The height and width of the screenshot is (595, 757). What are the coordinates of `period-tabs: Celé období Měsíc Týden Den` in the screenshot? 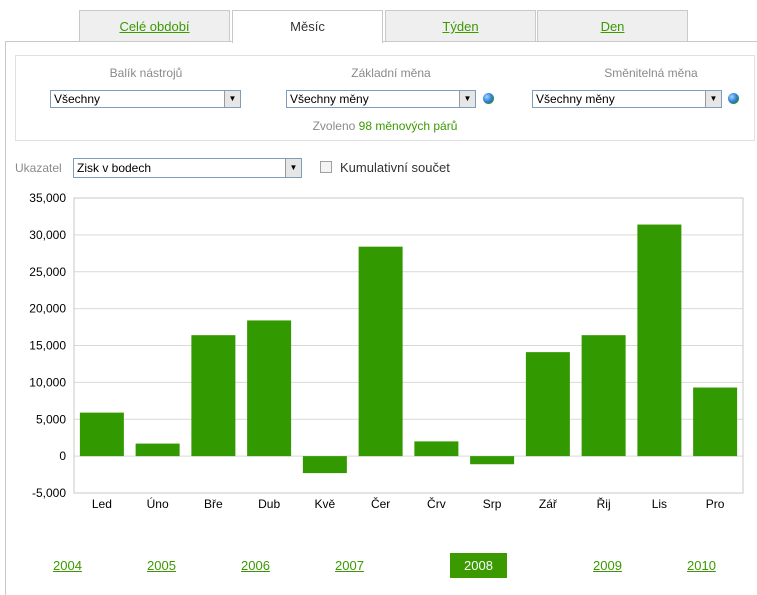 It's located at (384, 26).